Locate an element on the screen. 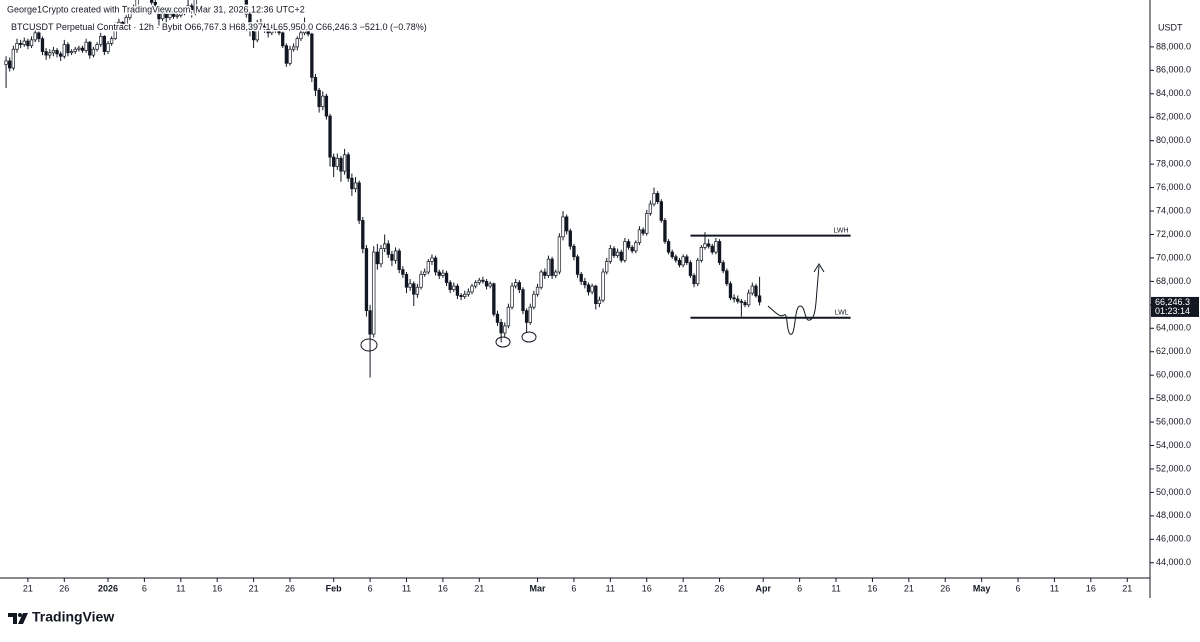 The height and width of the screenshot is (642, 1200). y-tick-label: 76,000.0 is located at coordinates (1173, 187).